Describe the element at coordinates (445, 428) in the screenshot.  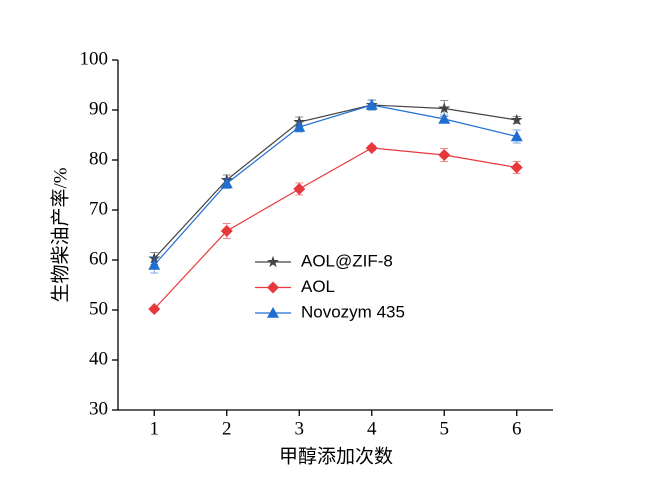
I see `x-tick-label: 5` at that location.